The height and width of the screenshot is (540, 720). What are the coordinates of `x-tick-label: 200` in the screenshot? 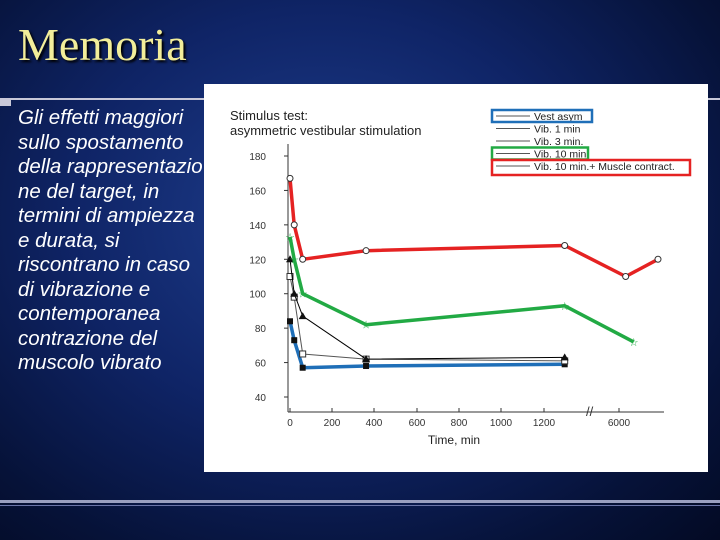 It's located at (332, 423).